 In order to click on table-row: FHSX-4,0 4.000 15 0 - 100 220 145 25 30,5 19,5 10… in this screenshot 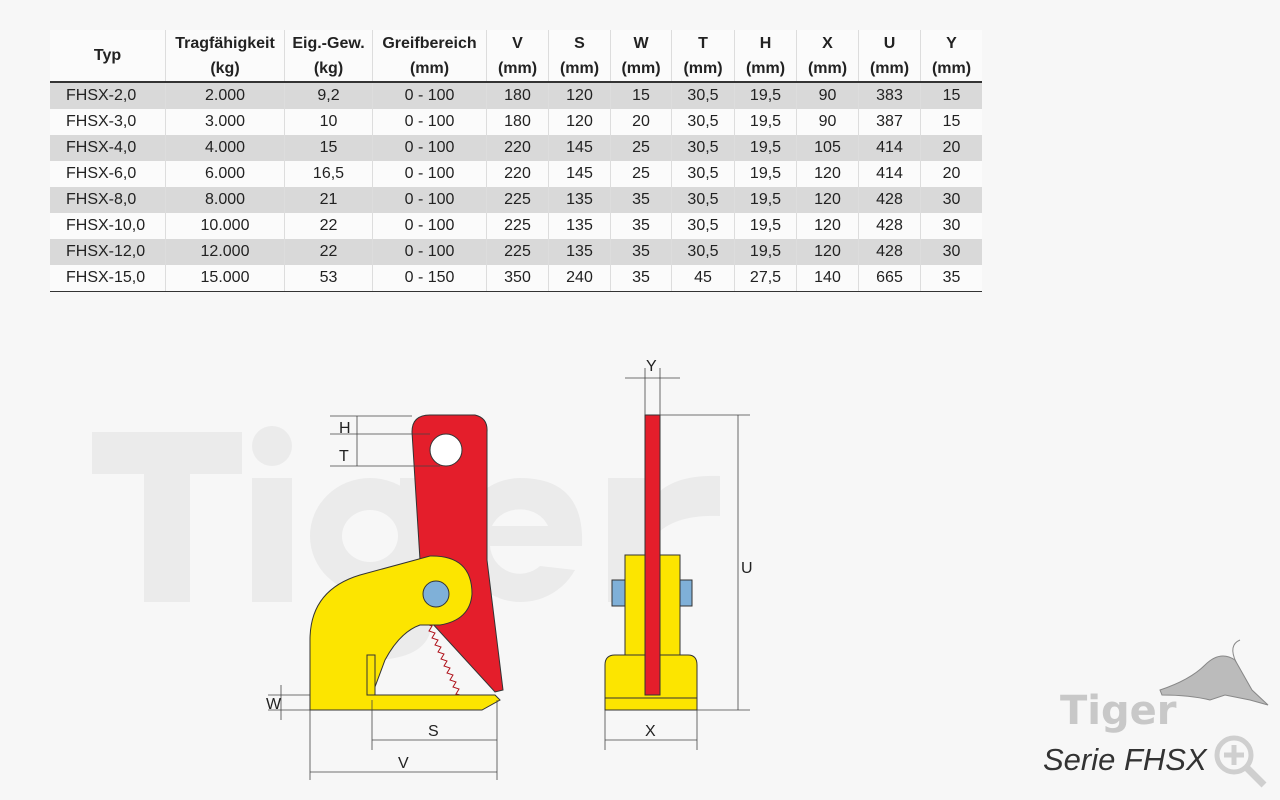, I will do `click(516, 148)`.